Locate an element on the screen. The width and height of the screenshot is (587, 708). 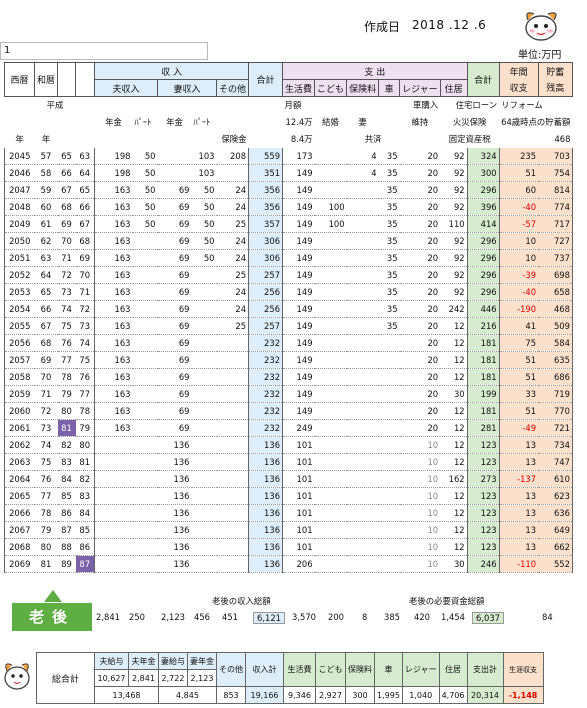
cell-h2: 50 is located at coordinates (145, 190).